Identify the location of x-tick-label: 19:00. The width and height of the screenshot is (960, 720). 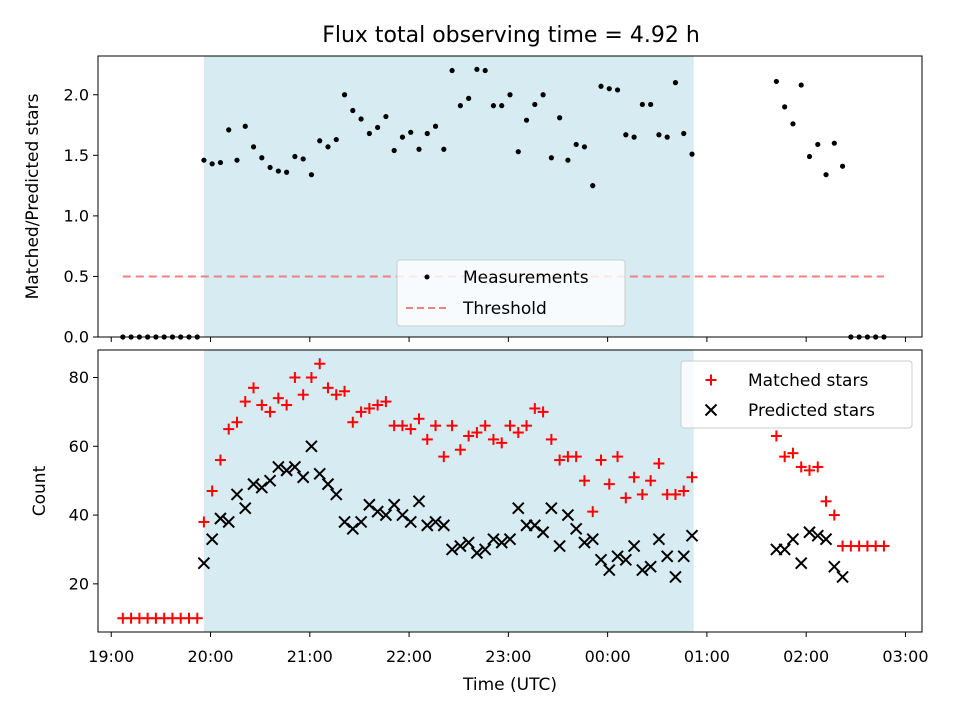
(111, 656).